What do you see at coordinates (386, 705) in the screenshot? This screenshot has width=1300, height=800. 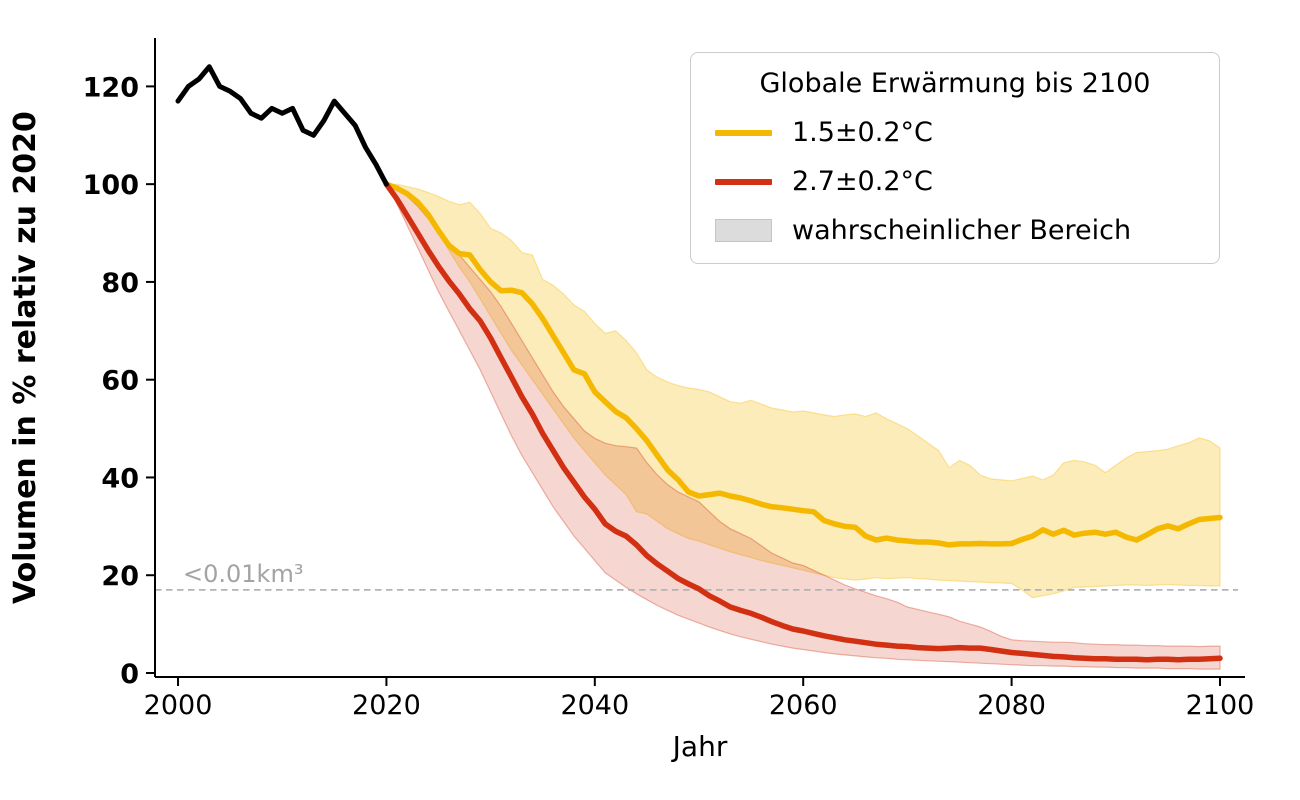 I see `x-tick-label: 2020` at bounding box center [386, 705].